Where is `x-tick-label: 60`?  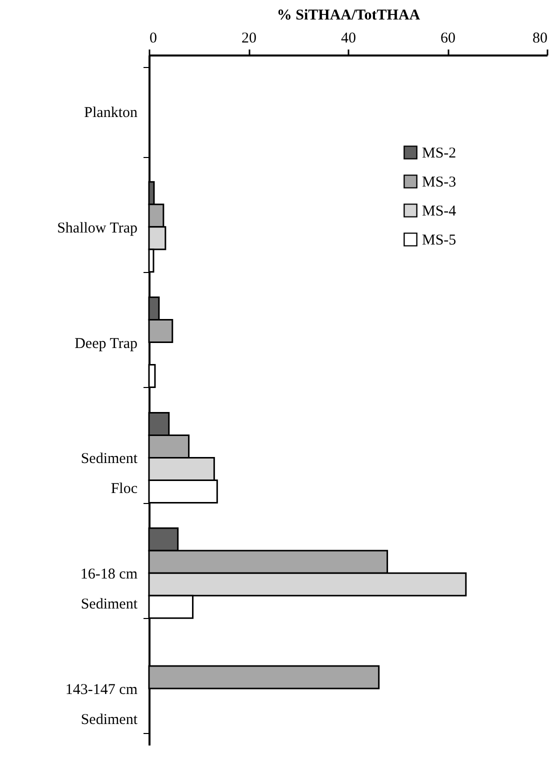 x-tick-label: 60 is located at coordinates (448, 38).